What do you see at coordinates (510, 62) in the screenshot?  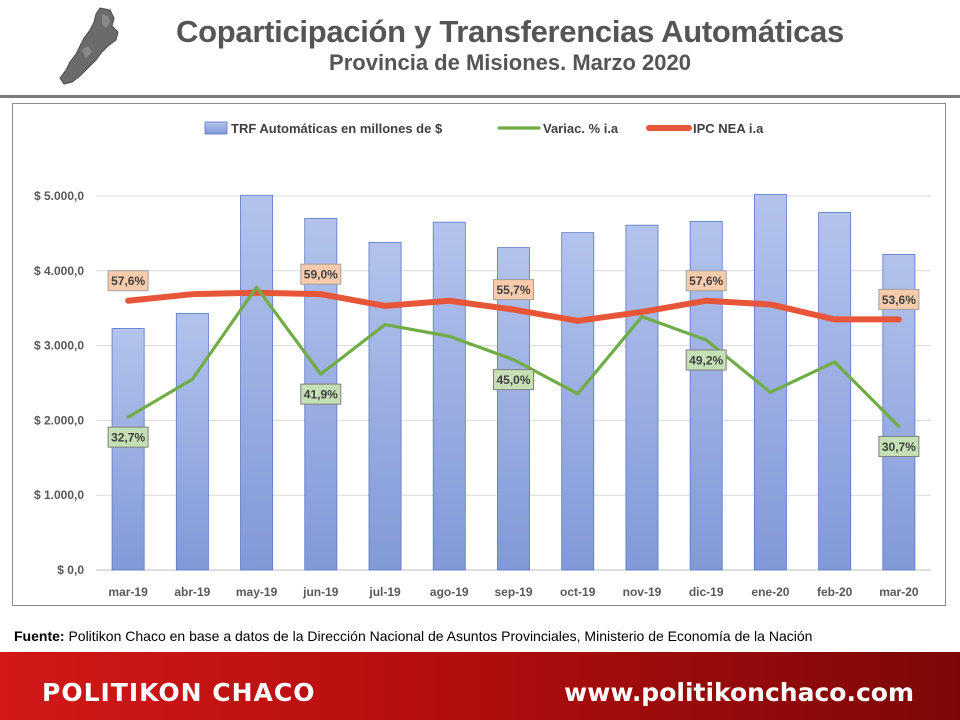 I see `page-subtitle: Provincia de Misiones. Marzo 2020` at bounding box center [510, 62].